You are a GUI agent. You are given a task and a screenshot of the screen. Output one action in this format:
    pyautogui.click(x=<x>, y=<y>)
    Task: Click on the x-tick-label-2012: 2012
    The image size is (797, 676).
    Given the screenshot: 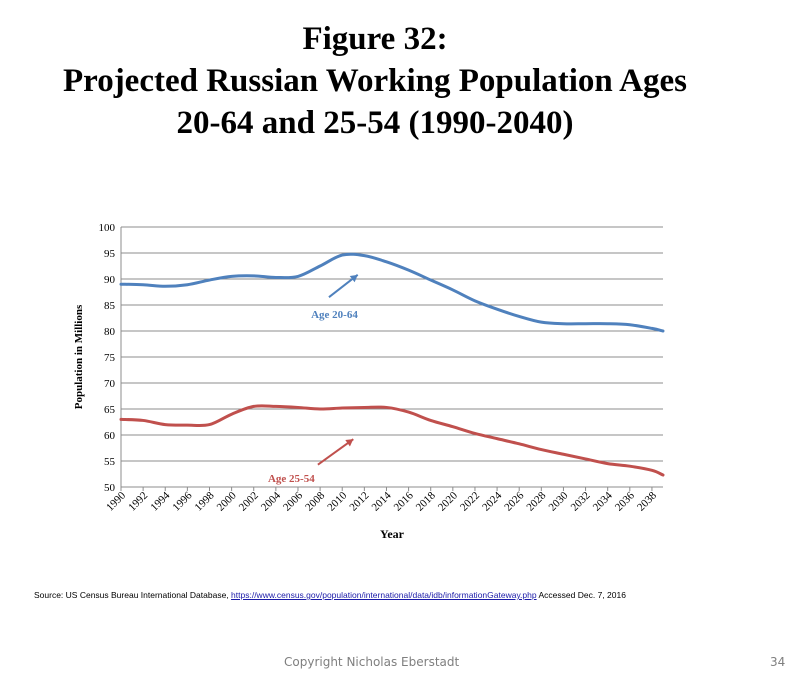 What is the action you would take?
    pyautogui.click(x=359, y=502)
    